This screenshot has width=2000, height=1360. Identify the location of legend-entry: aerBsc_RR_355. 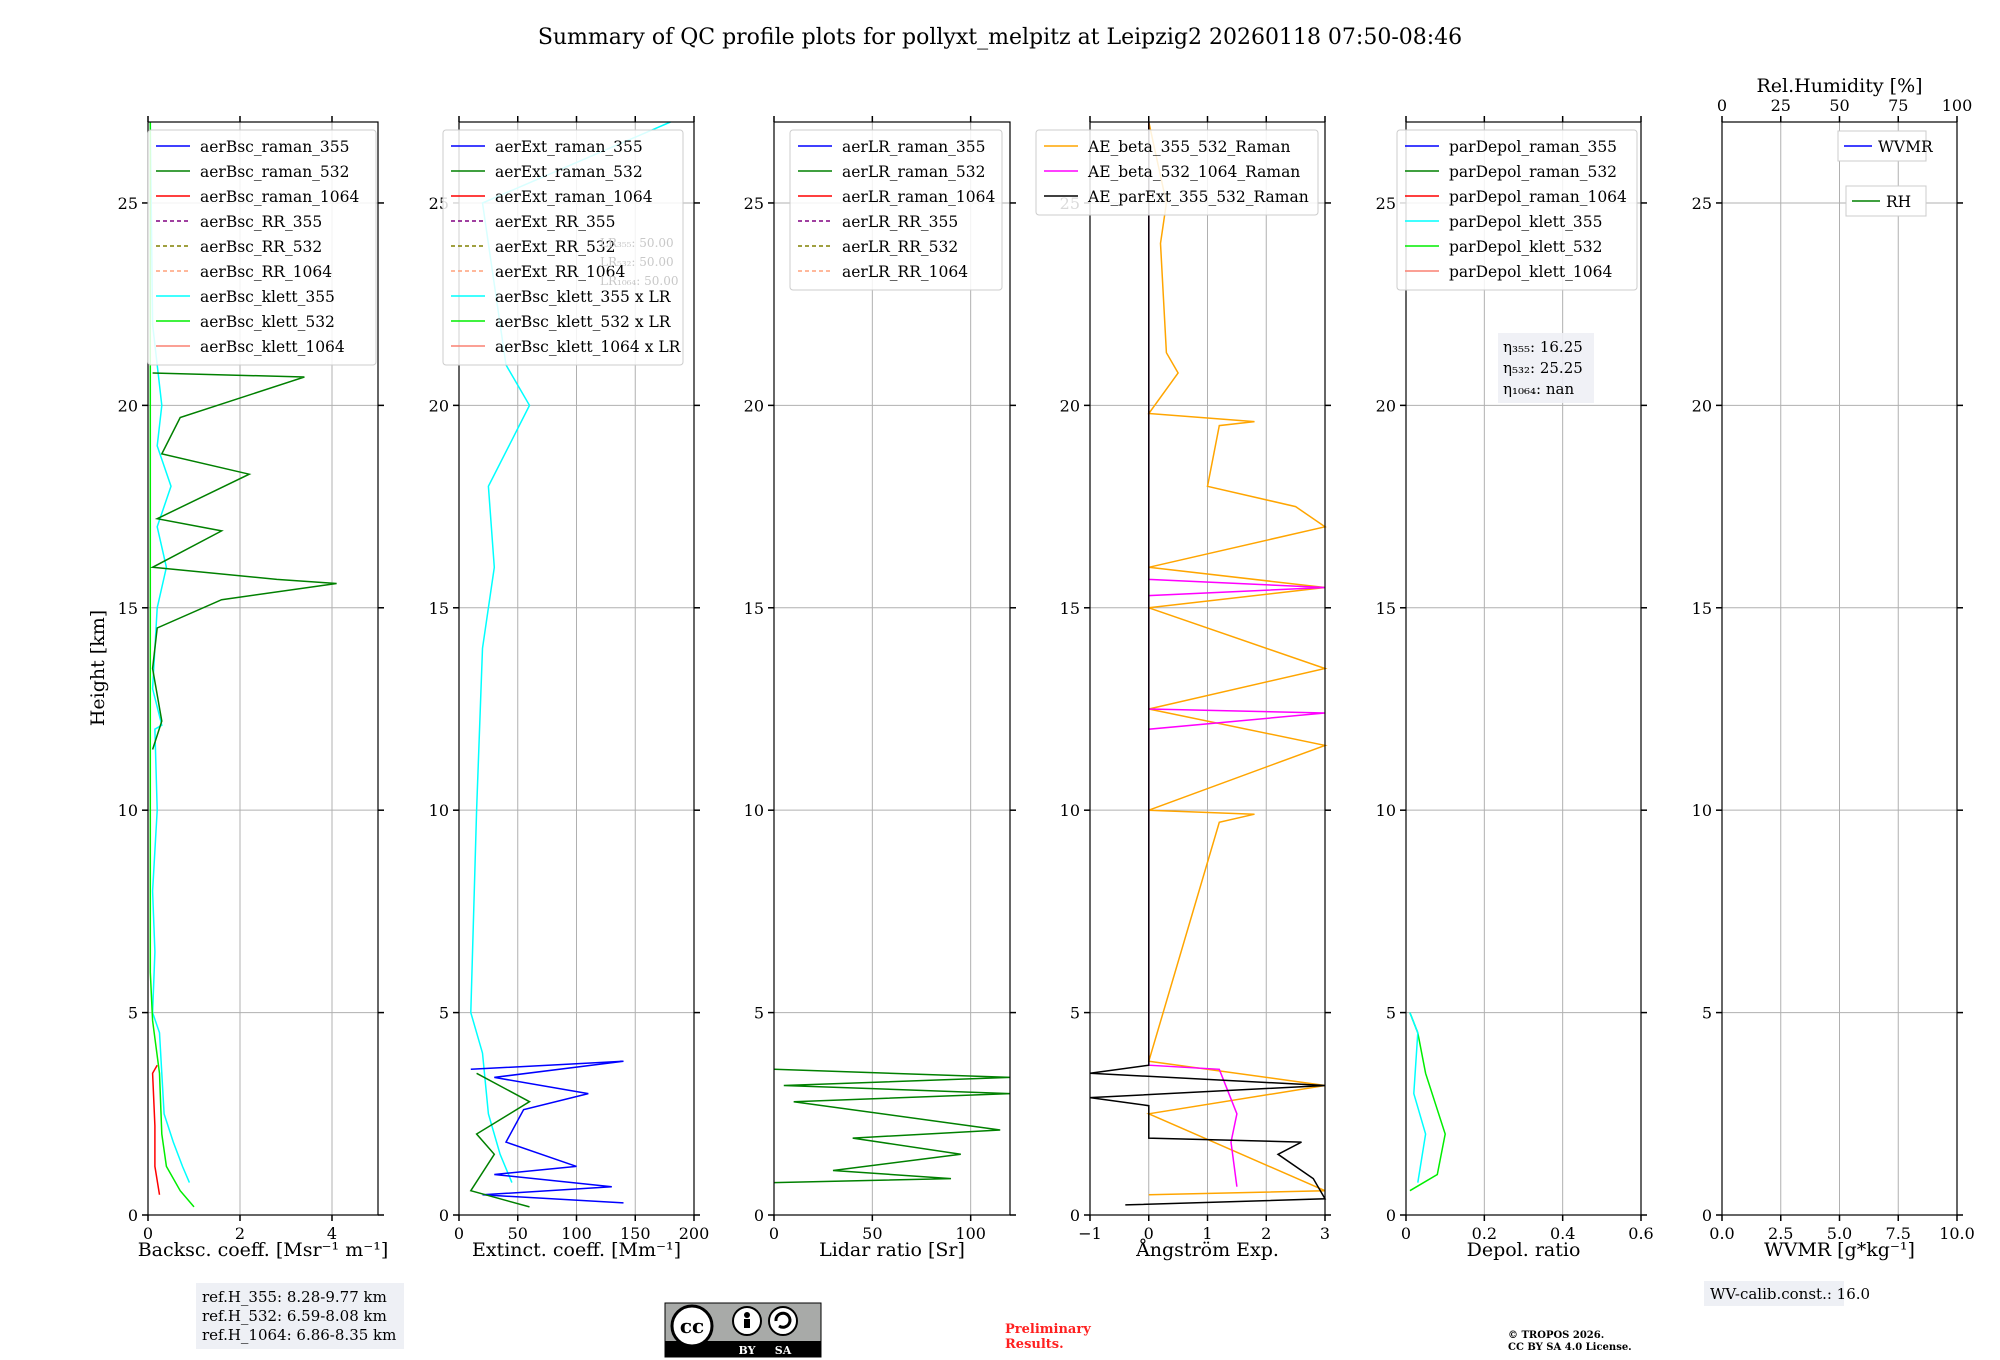
(261, 222).